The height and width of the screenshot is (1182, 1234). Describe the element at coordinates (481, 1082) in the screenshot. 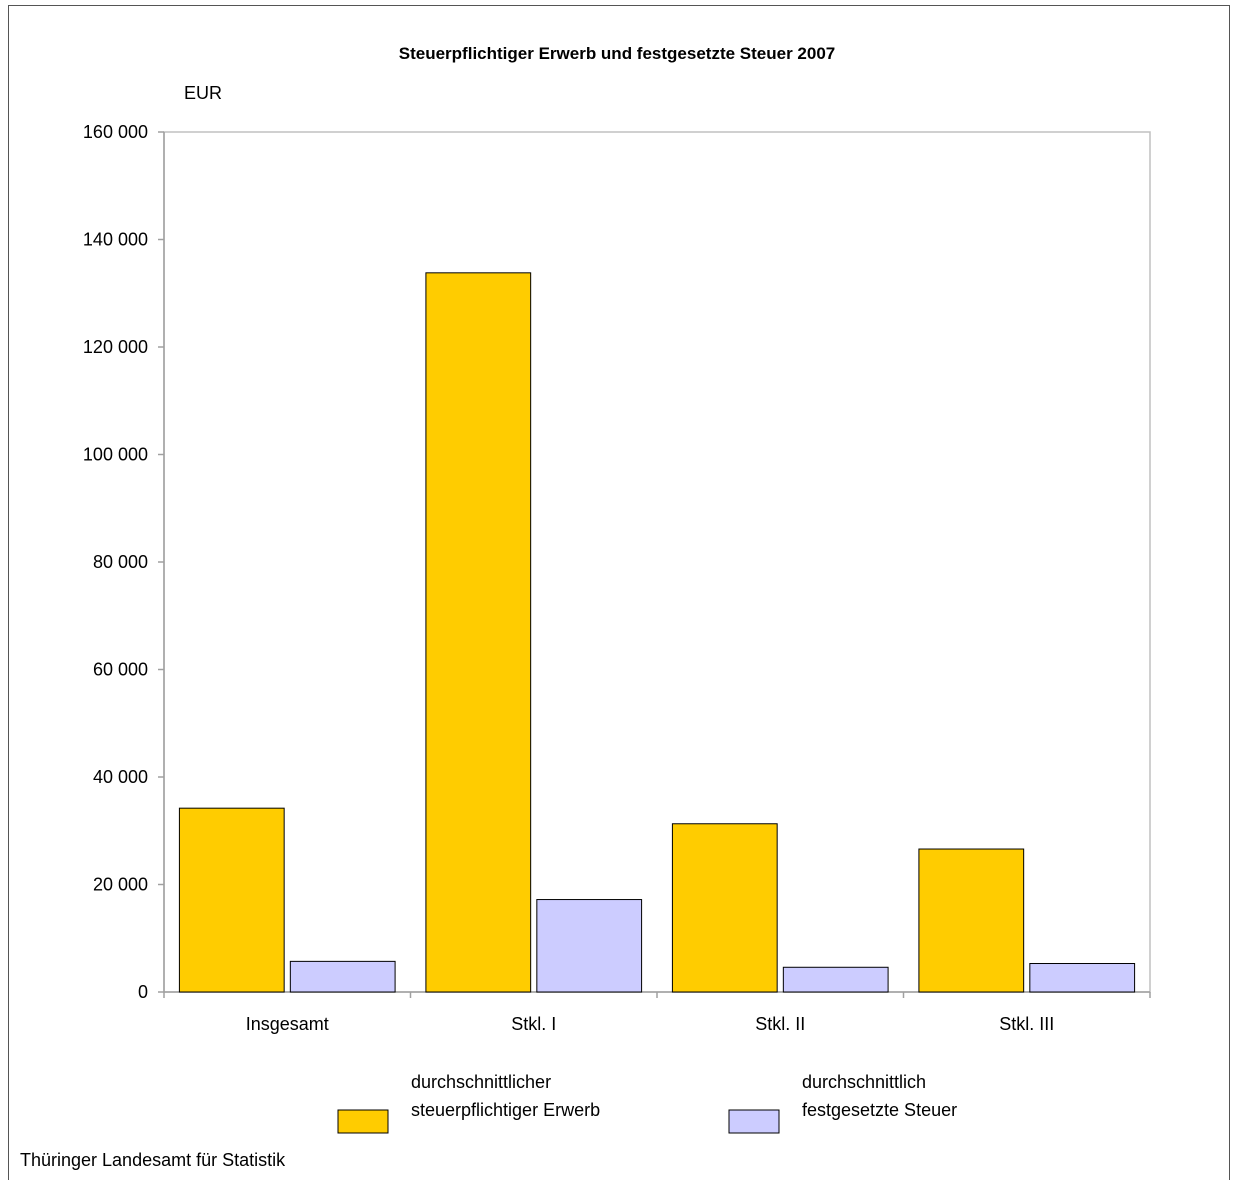

I see `legend-label: durchschnittlicher` at that location.